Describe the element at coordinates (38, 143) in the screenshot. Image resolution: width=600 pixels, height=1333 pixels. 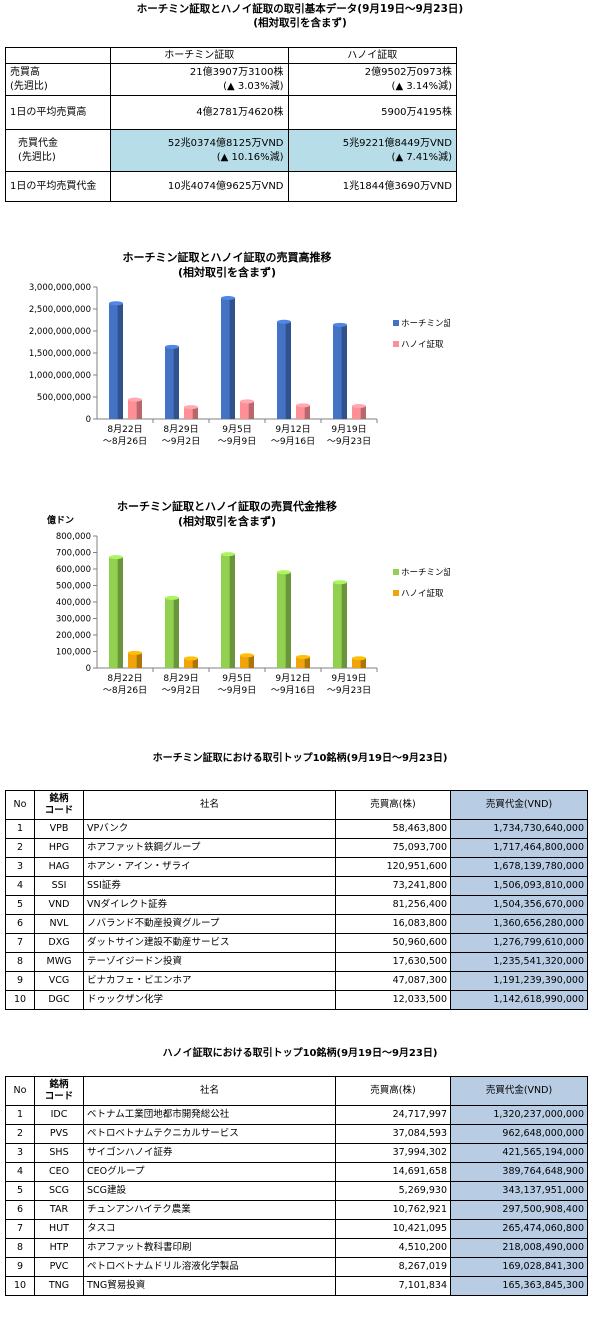
I see `summary-label: 売買代金` at that location.